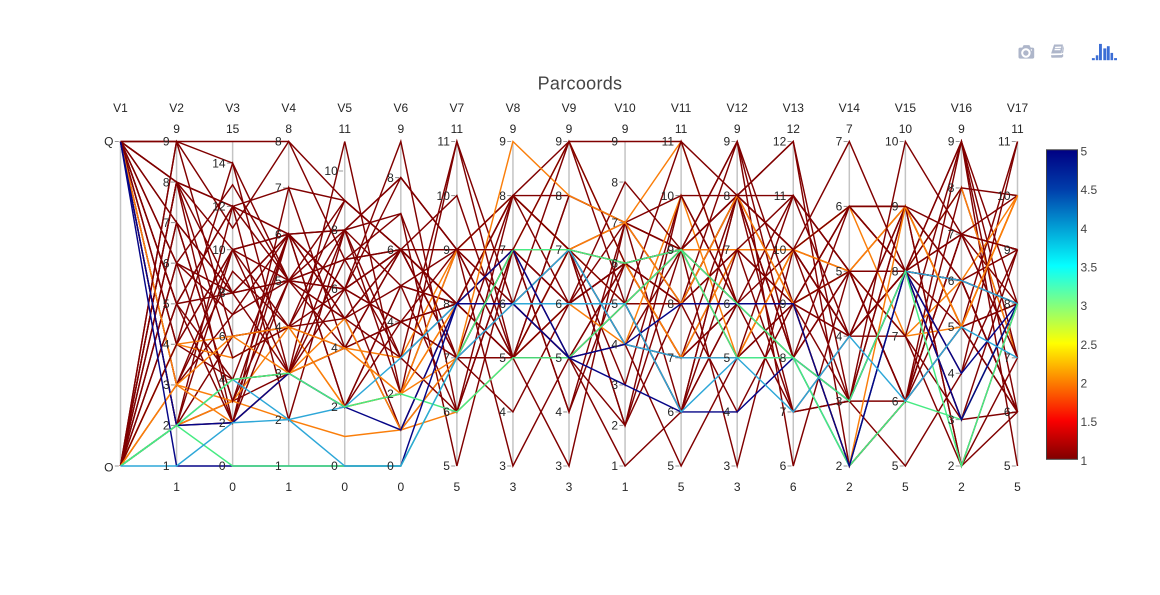 This screenshot has width=1160, height=595. What do you see at coordinates (120, 108) in the screenshot?
I see `svg-text: V1` at bounding box center [120, 108].